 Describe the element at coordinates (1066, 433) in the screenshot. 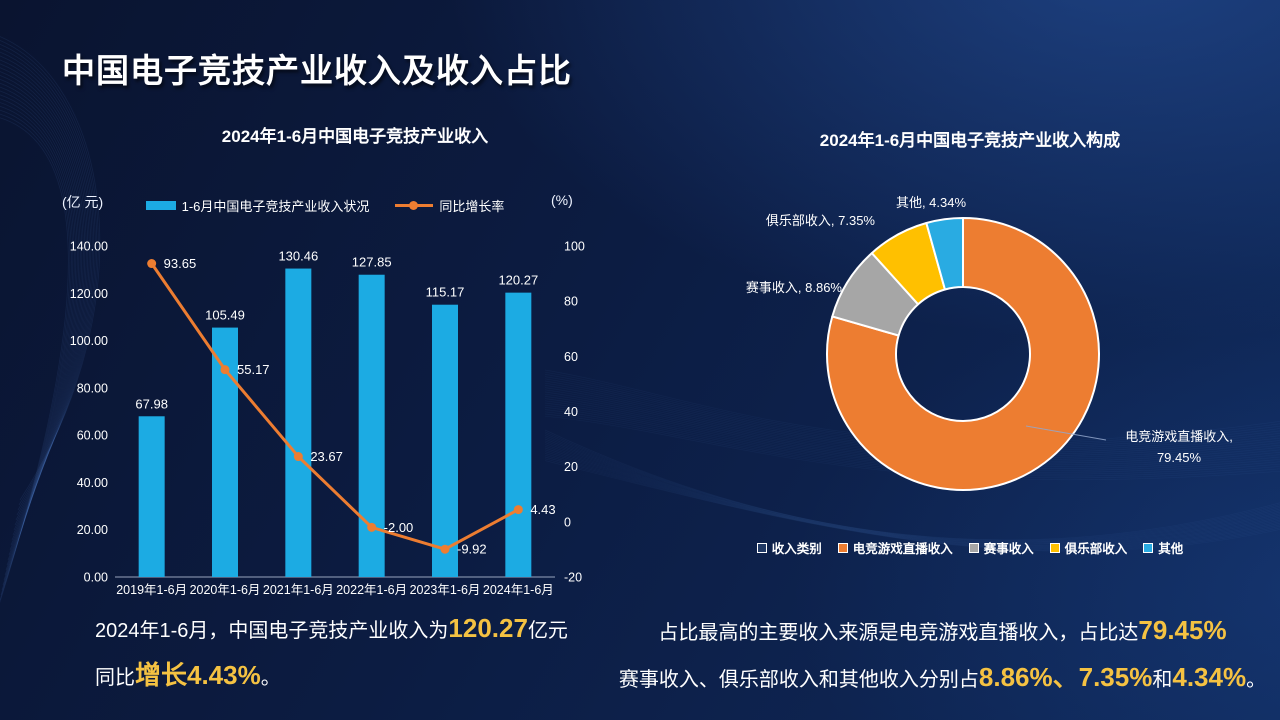

I see `pie-leader-line` at that location.